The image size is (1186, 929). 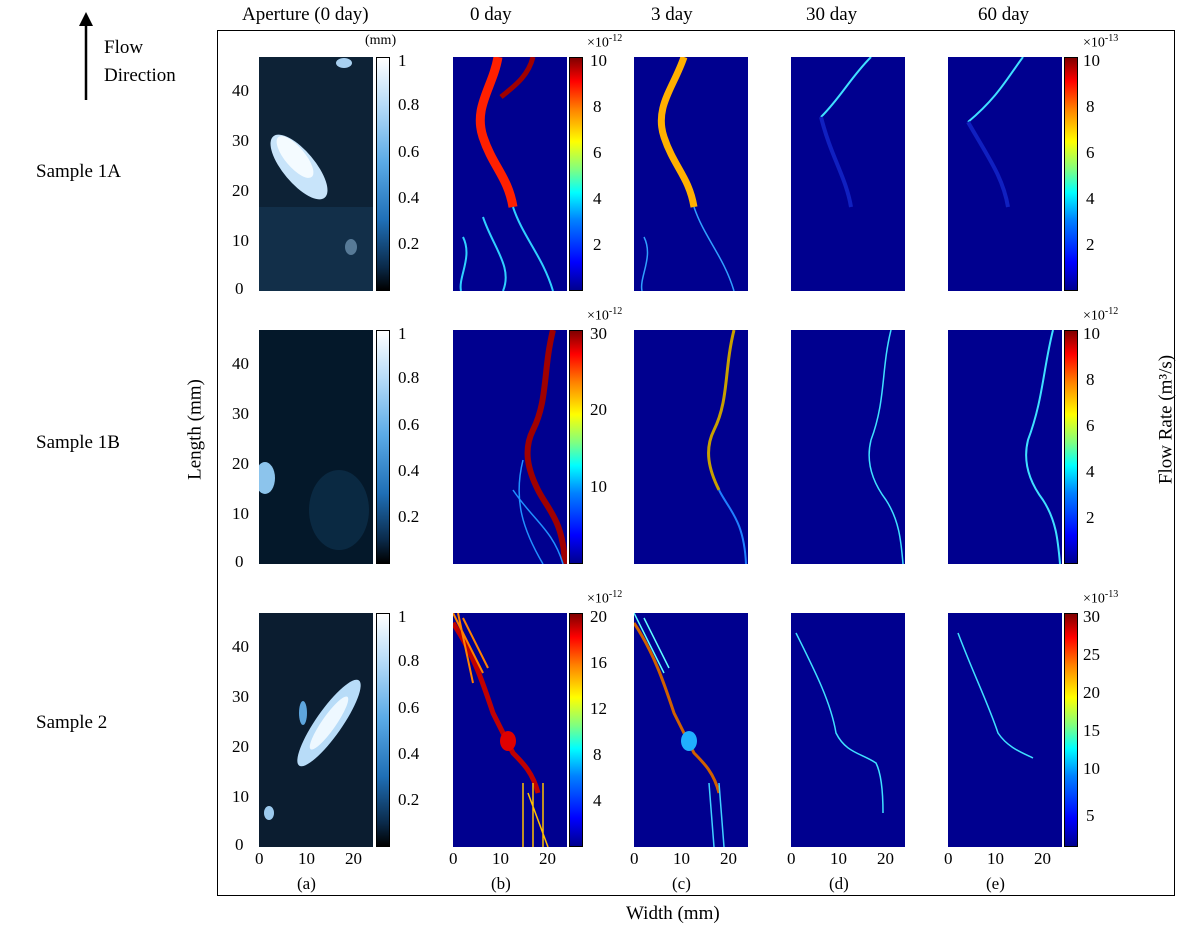 I want to click on multiplier-1b-right: ×10⁻¹², so click(x=1101, y=315).